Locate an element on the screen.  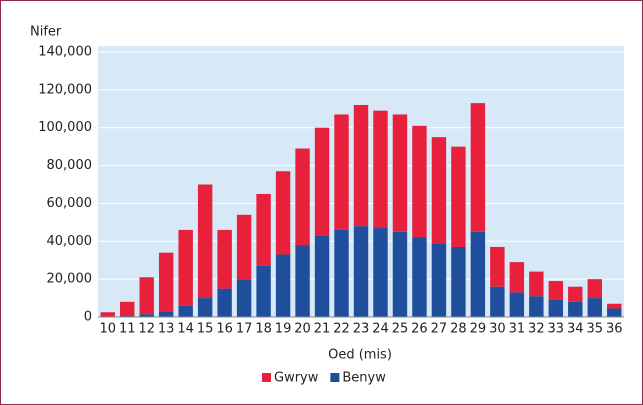
x-tick-label: 24 is located at coordinates (380, 329).